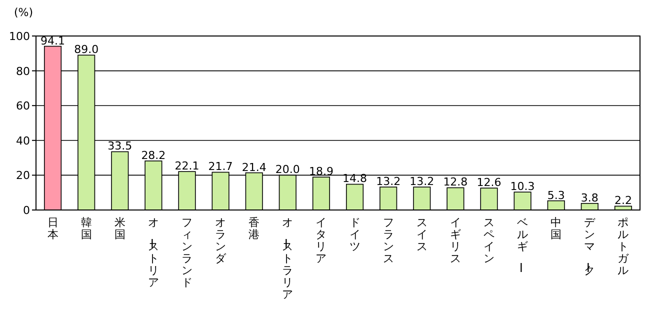  What do you see at coordinates (187, 252) in the screenshot?
I see `x-tick-label: フィンランド` at bounding box center [187, 252].